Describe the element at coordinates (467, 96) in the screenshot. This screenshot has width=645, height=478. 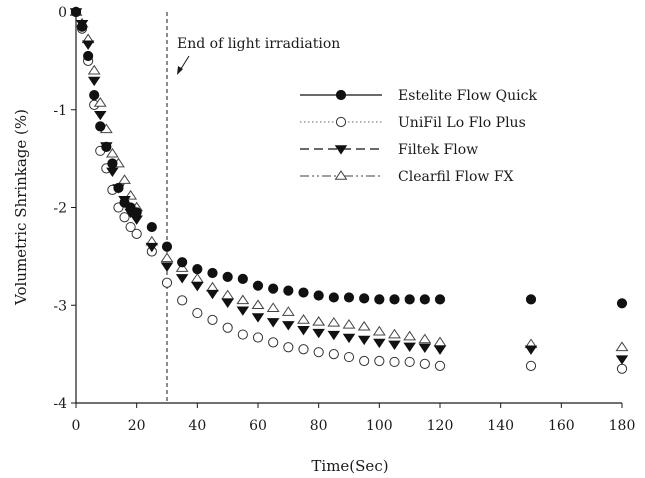
I see `legend-label: Estelite Flow Quick` at that location.